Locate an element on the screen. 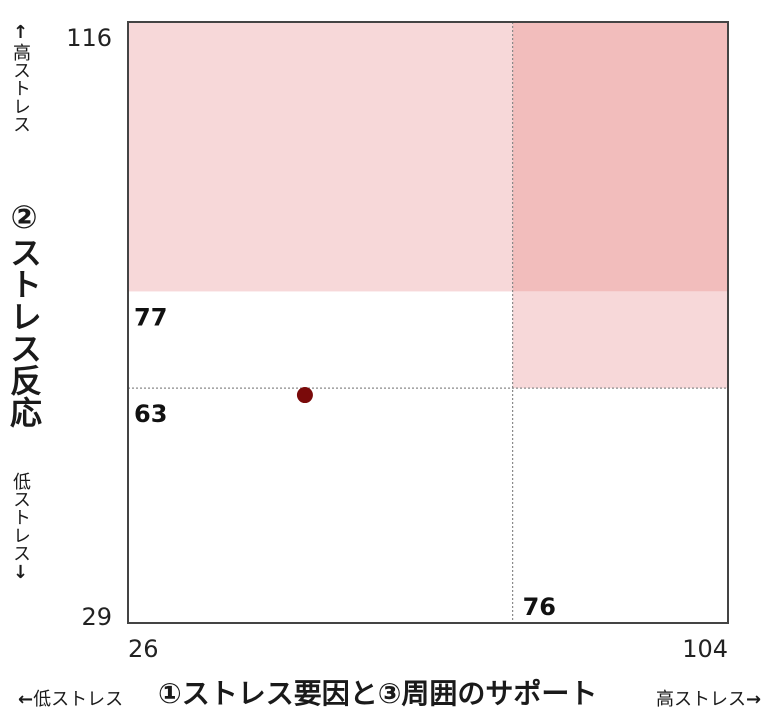 The width and height of the screenshot is (784, 715). y-tick-max: 116 is located at coordinates (89, 38).